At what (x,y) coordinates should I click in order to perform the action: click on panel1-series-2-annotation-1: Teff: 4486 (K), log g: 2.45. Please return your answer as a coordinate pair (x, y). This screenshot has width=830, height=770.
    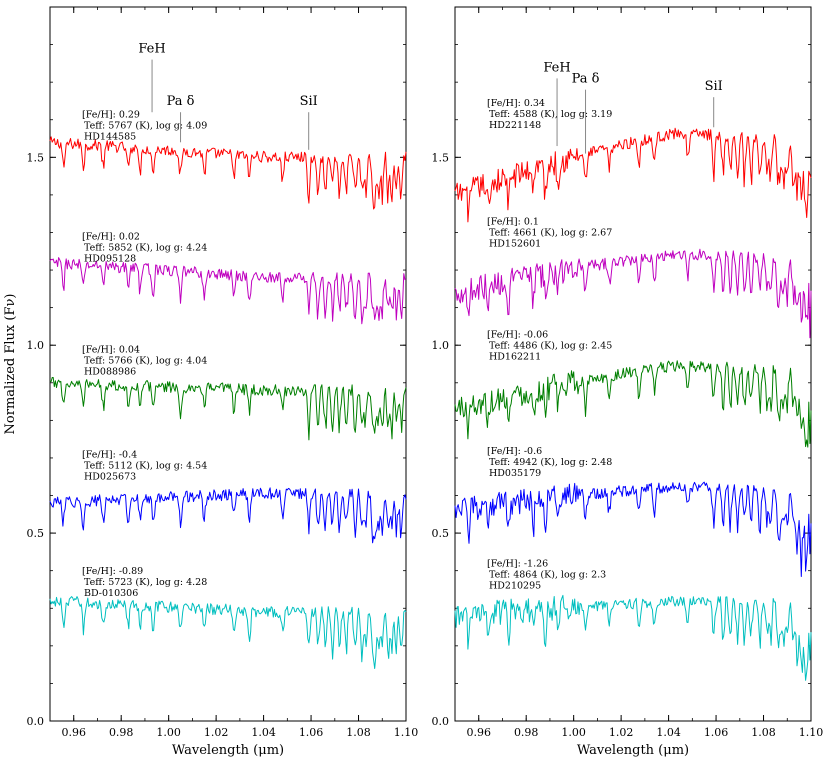
    Looking at the image, I should click on (550, 345).